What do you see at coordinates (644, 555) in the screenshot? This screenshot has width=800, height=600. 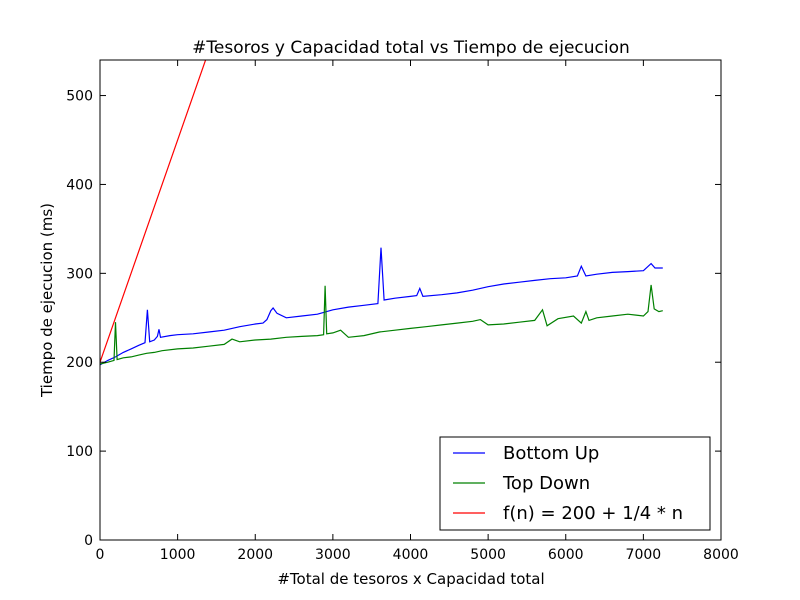 I see `x-tick-label-7: 7000` at bounding box center [644, 555].